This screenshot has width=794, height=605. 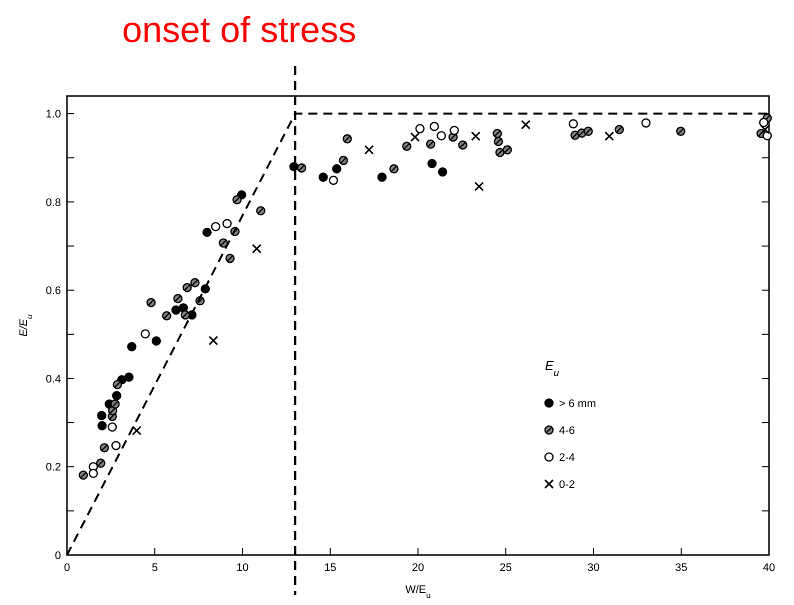 I want to click on y-tick-label: 0.2, so click(x=53, y=468).